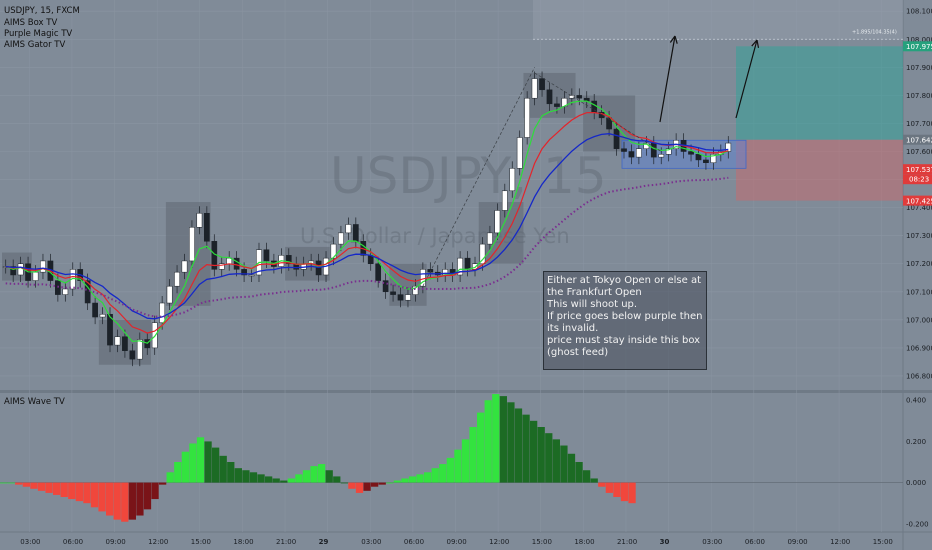 Image resolution: width=932 pixels, height=550 pixels. What do you see at coordinates (665, 542) in the screenshot?
I see `time-tick-label: 30` at bounding box center [665, 542].